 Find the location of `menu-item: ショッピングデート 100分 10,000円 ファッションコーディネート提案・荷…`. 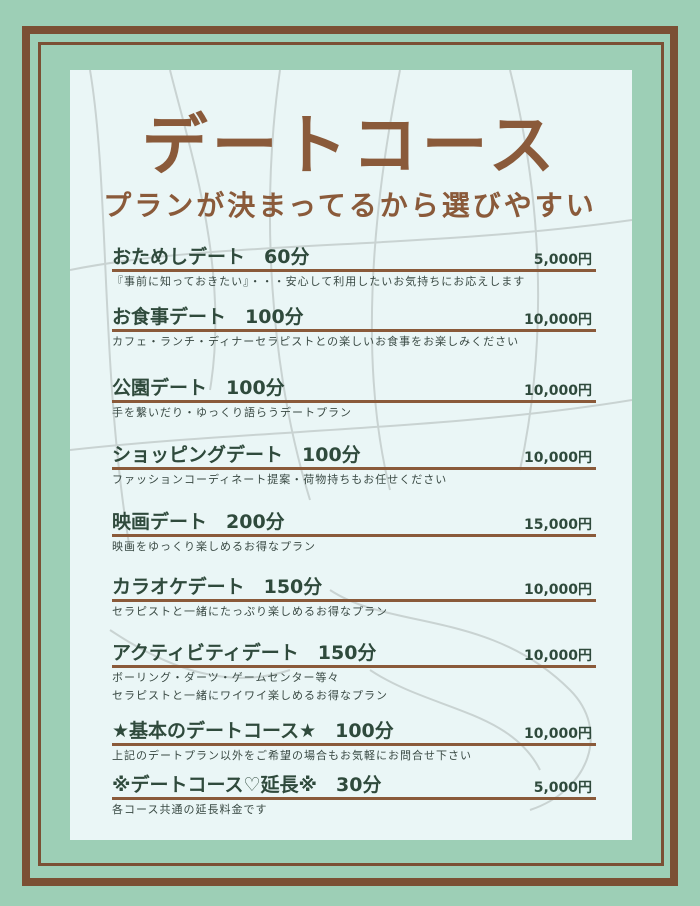

menu-item: ショッピングデート 100分 10,000円 ファッションコーディネート提案・荷… is located at coordinates (354, 465).